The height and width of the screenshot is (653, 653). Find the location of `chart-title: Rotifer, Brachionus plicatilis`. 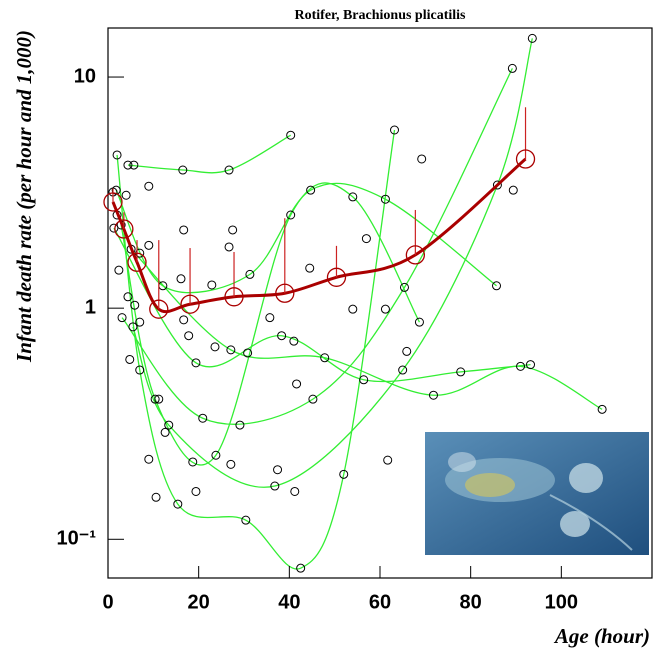

chart-title: Rotifer, Brachionus plicatilis is located at coordinates (381, 15).